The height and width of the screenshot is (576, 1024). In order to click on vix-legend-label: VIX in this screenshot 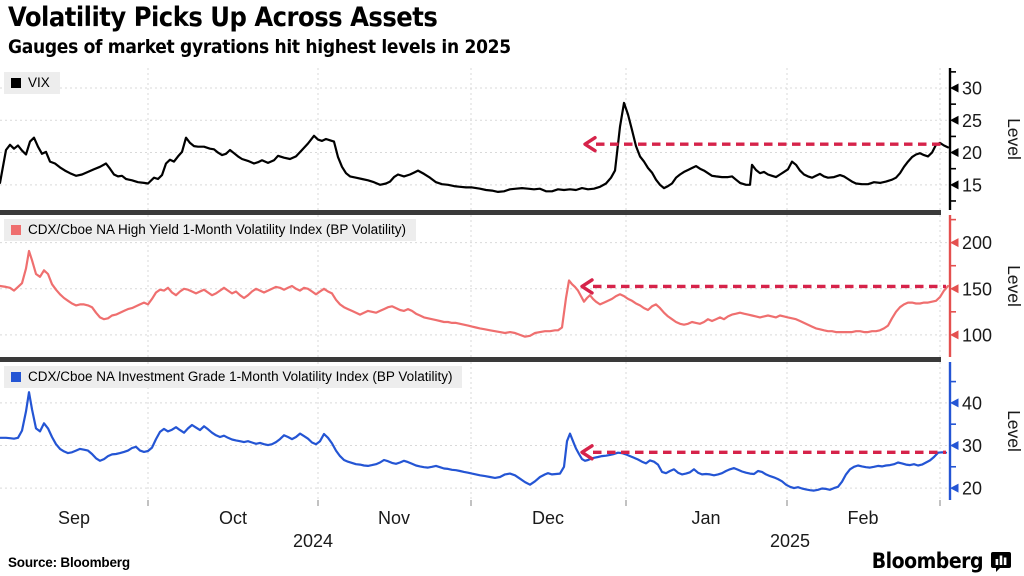, I will do `click(39, 82)`.